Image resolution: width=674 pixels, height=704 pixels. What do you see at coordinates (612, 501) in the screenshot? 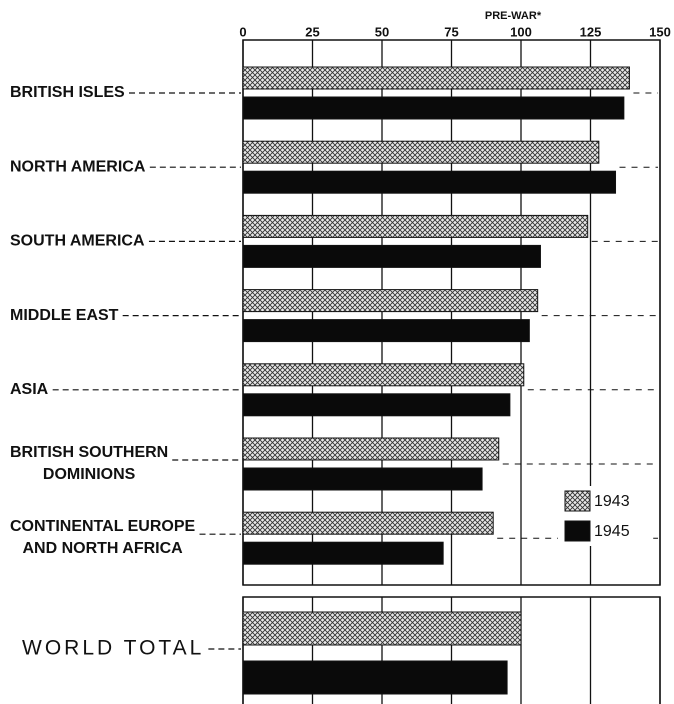
I see `legend-label: 1943` at bounding box center [612, 501].